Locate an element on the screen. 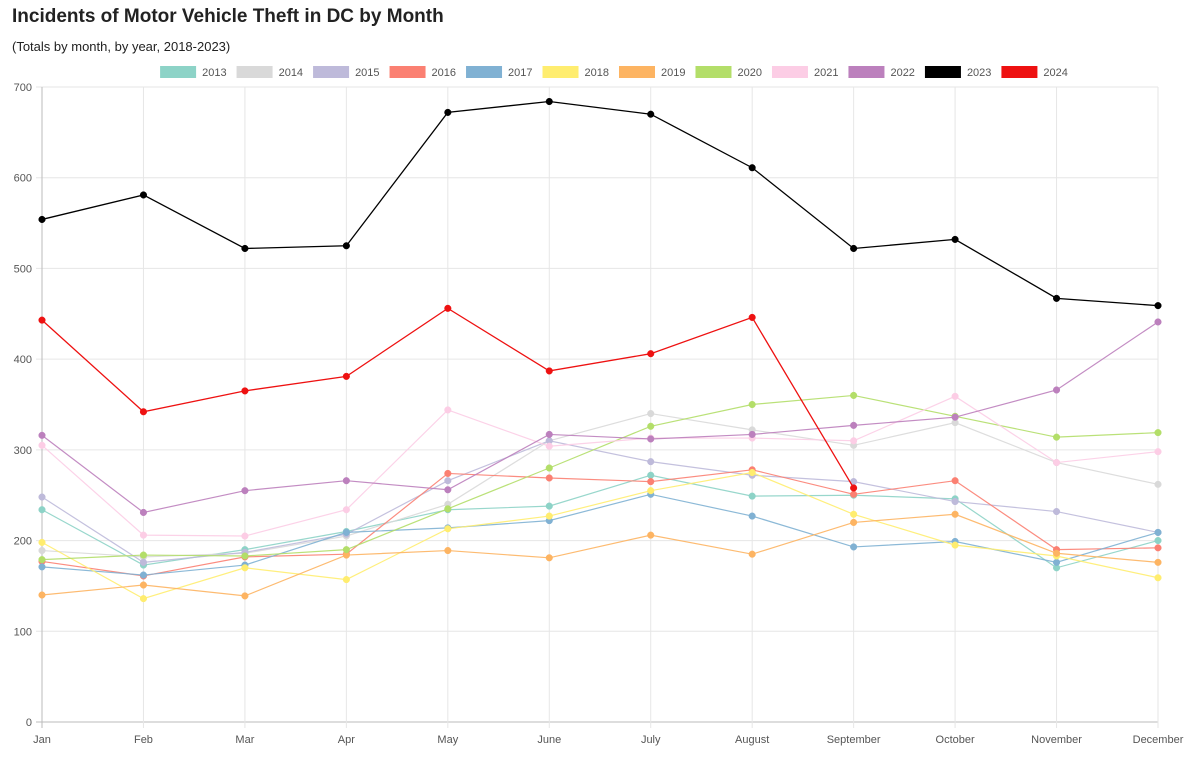 Image resolution: width=1200 pixels, height=762 pixels. x-tick-label: May is located at coordinates (447, 740).